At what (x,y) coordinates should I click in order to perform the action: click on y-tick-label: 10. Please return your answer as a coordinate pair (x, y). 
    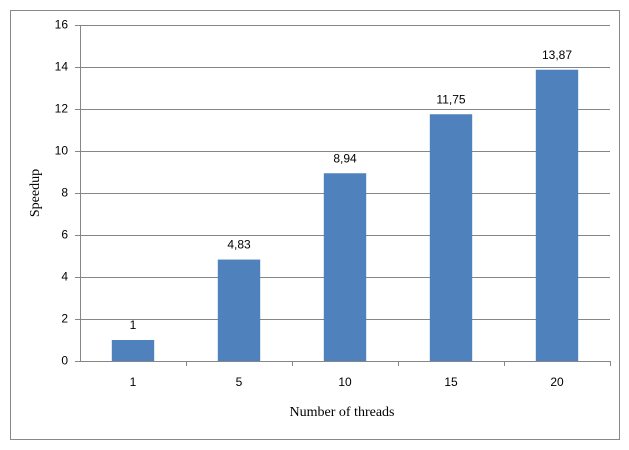
    Looking at the image, I should click on (62, 151).